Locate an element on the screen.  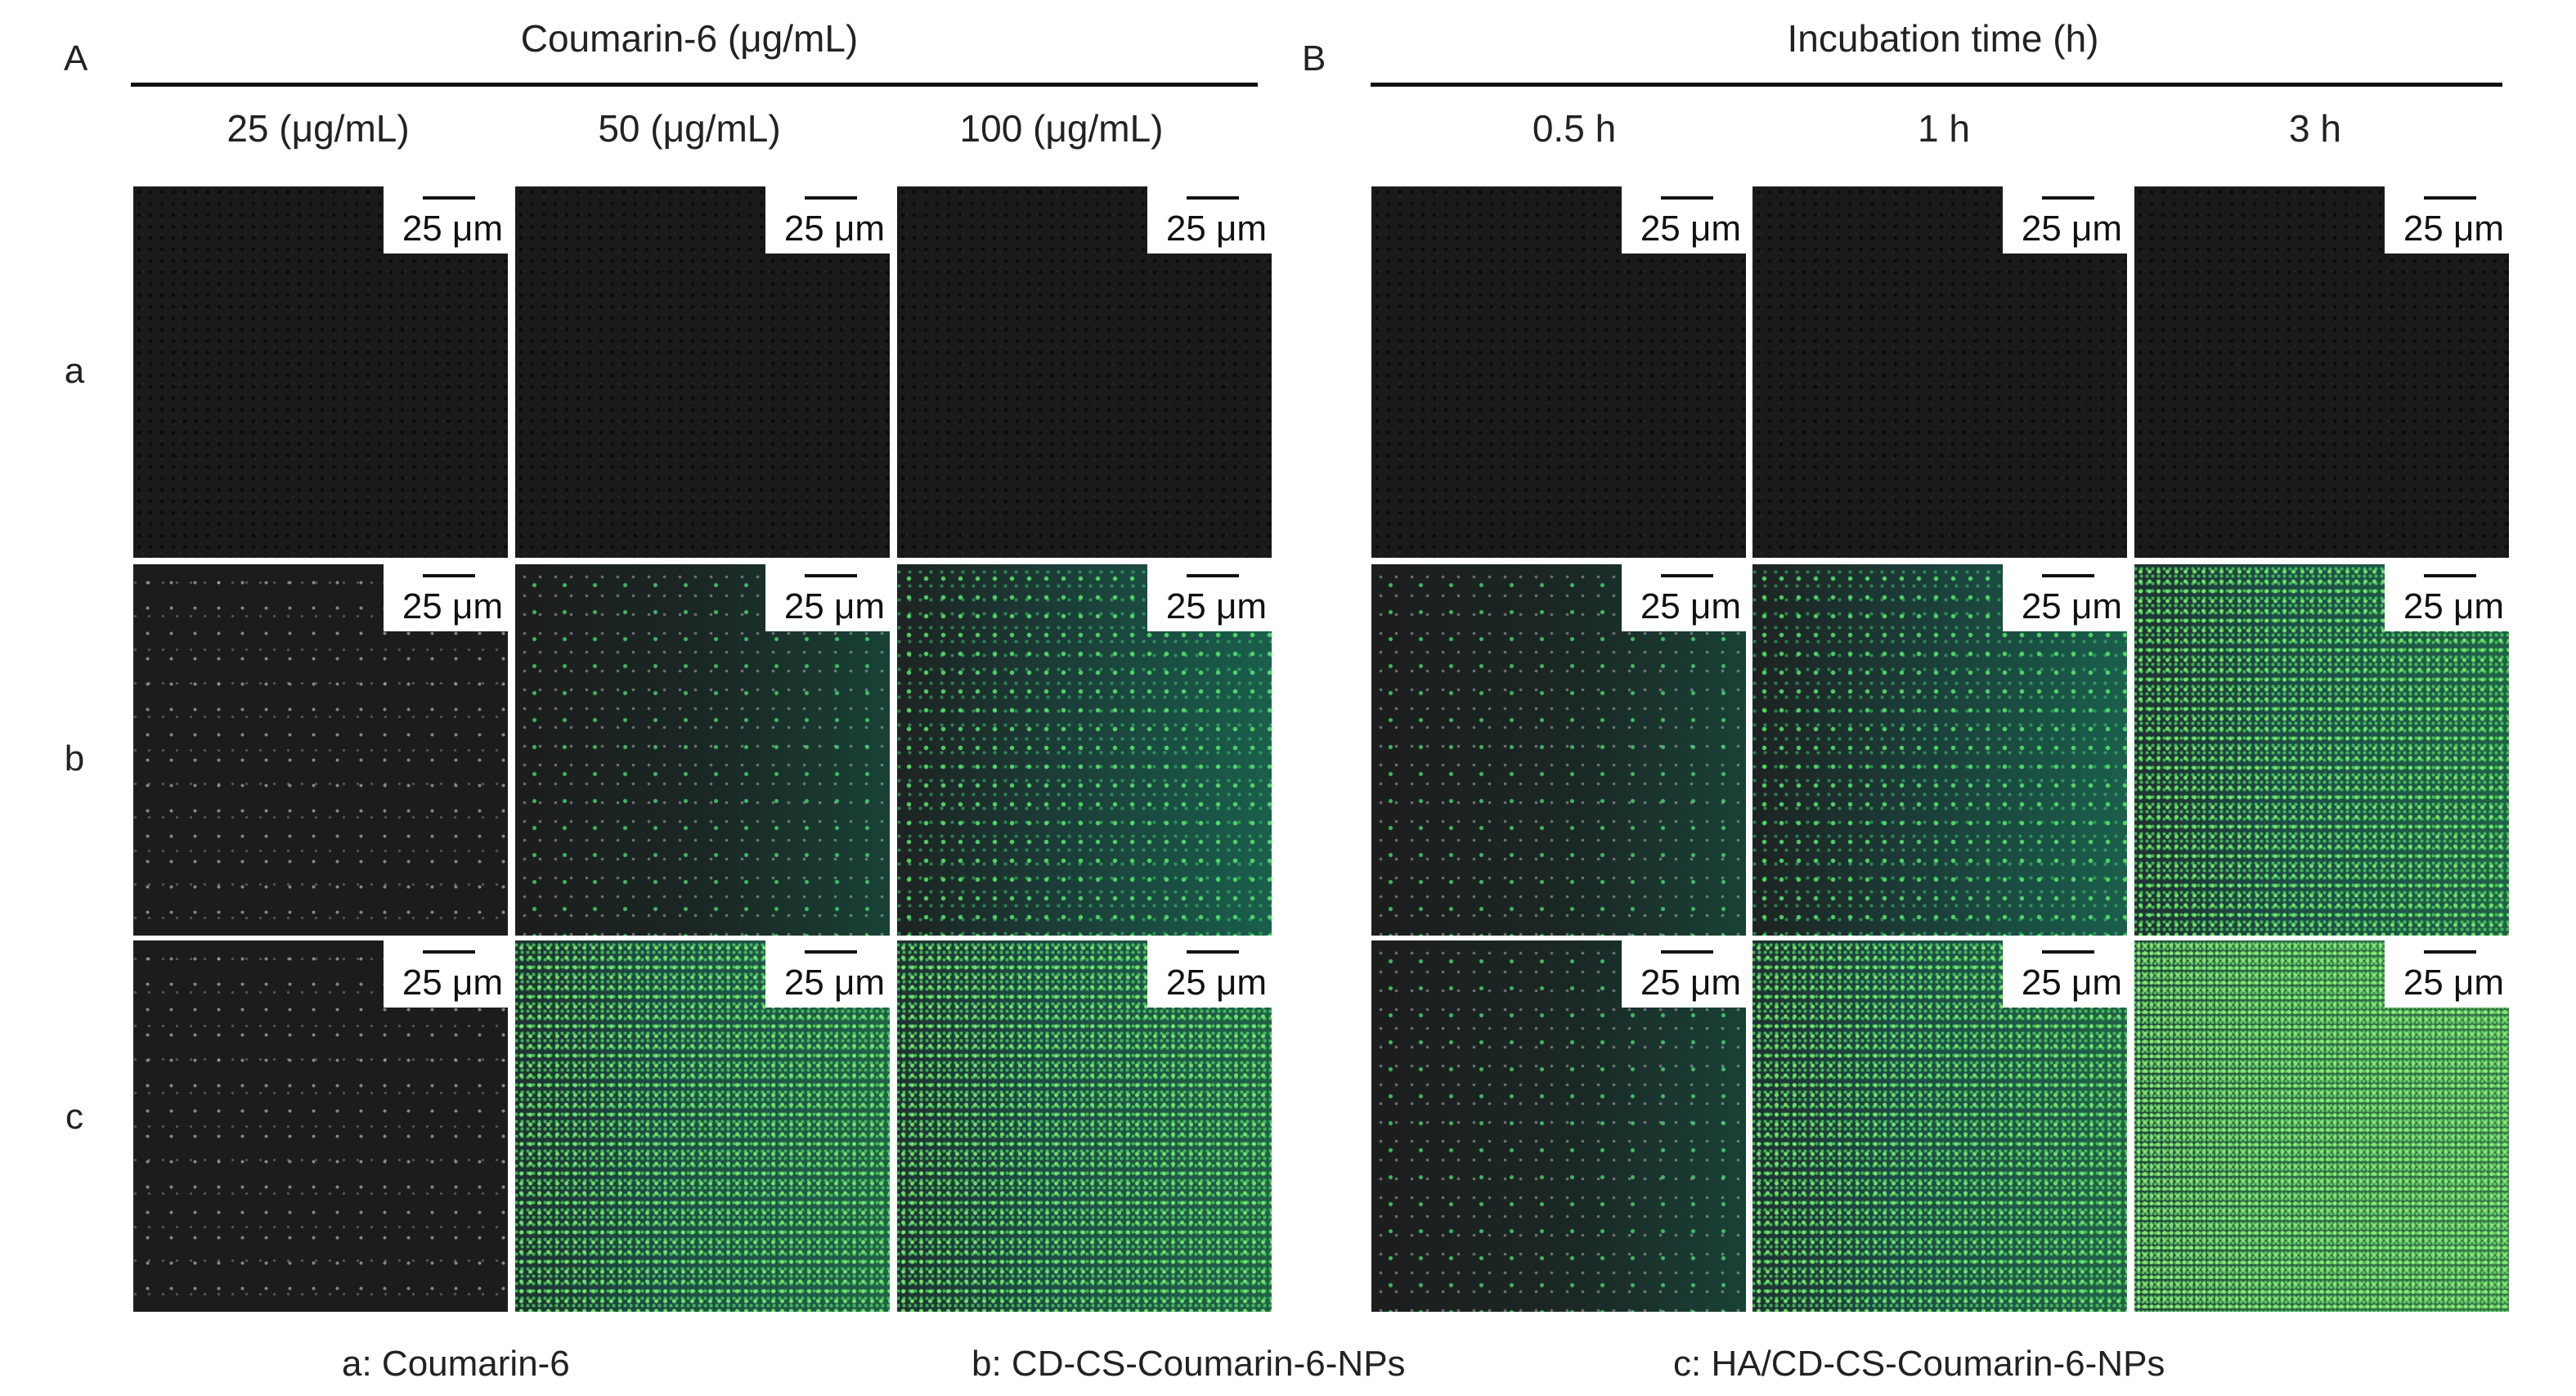
micro-image-b-a2: 25 μm is located at coordinates (1940, 372).